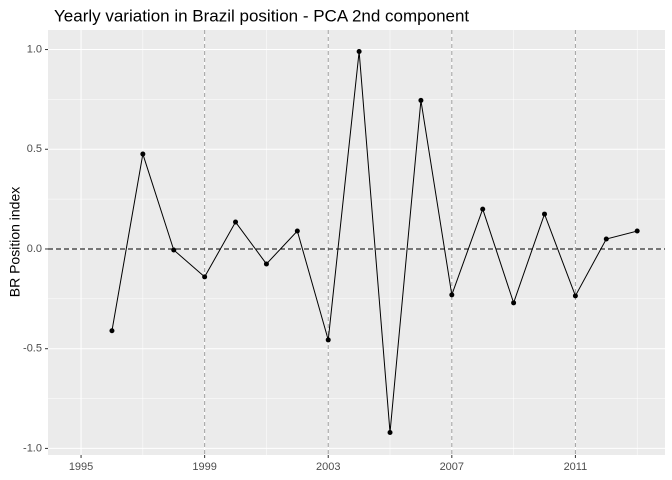 The height and width of the screenshot is (480, 672). I want to click on x-tick-label: 2011, so click(576, 467).